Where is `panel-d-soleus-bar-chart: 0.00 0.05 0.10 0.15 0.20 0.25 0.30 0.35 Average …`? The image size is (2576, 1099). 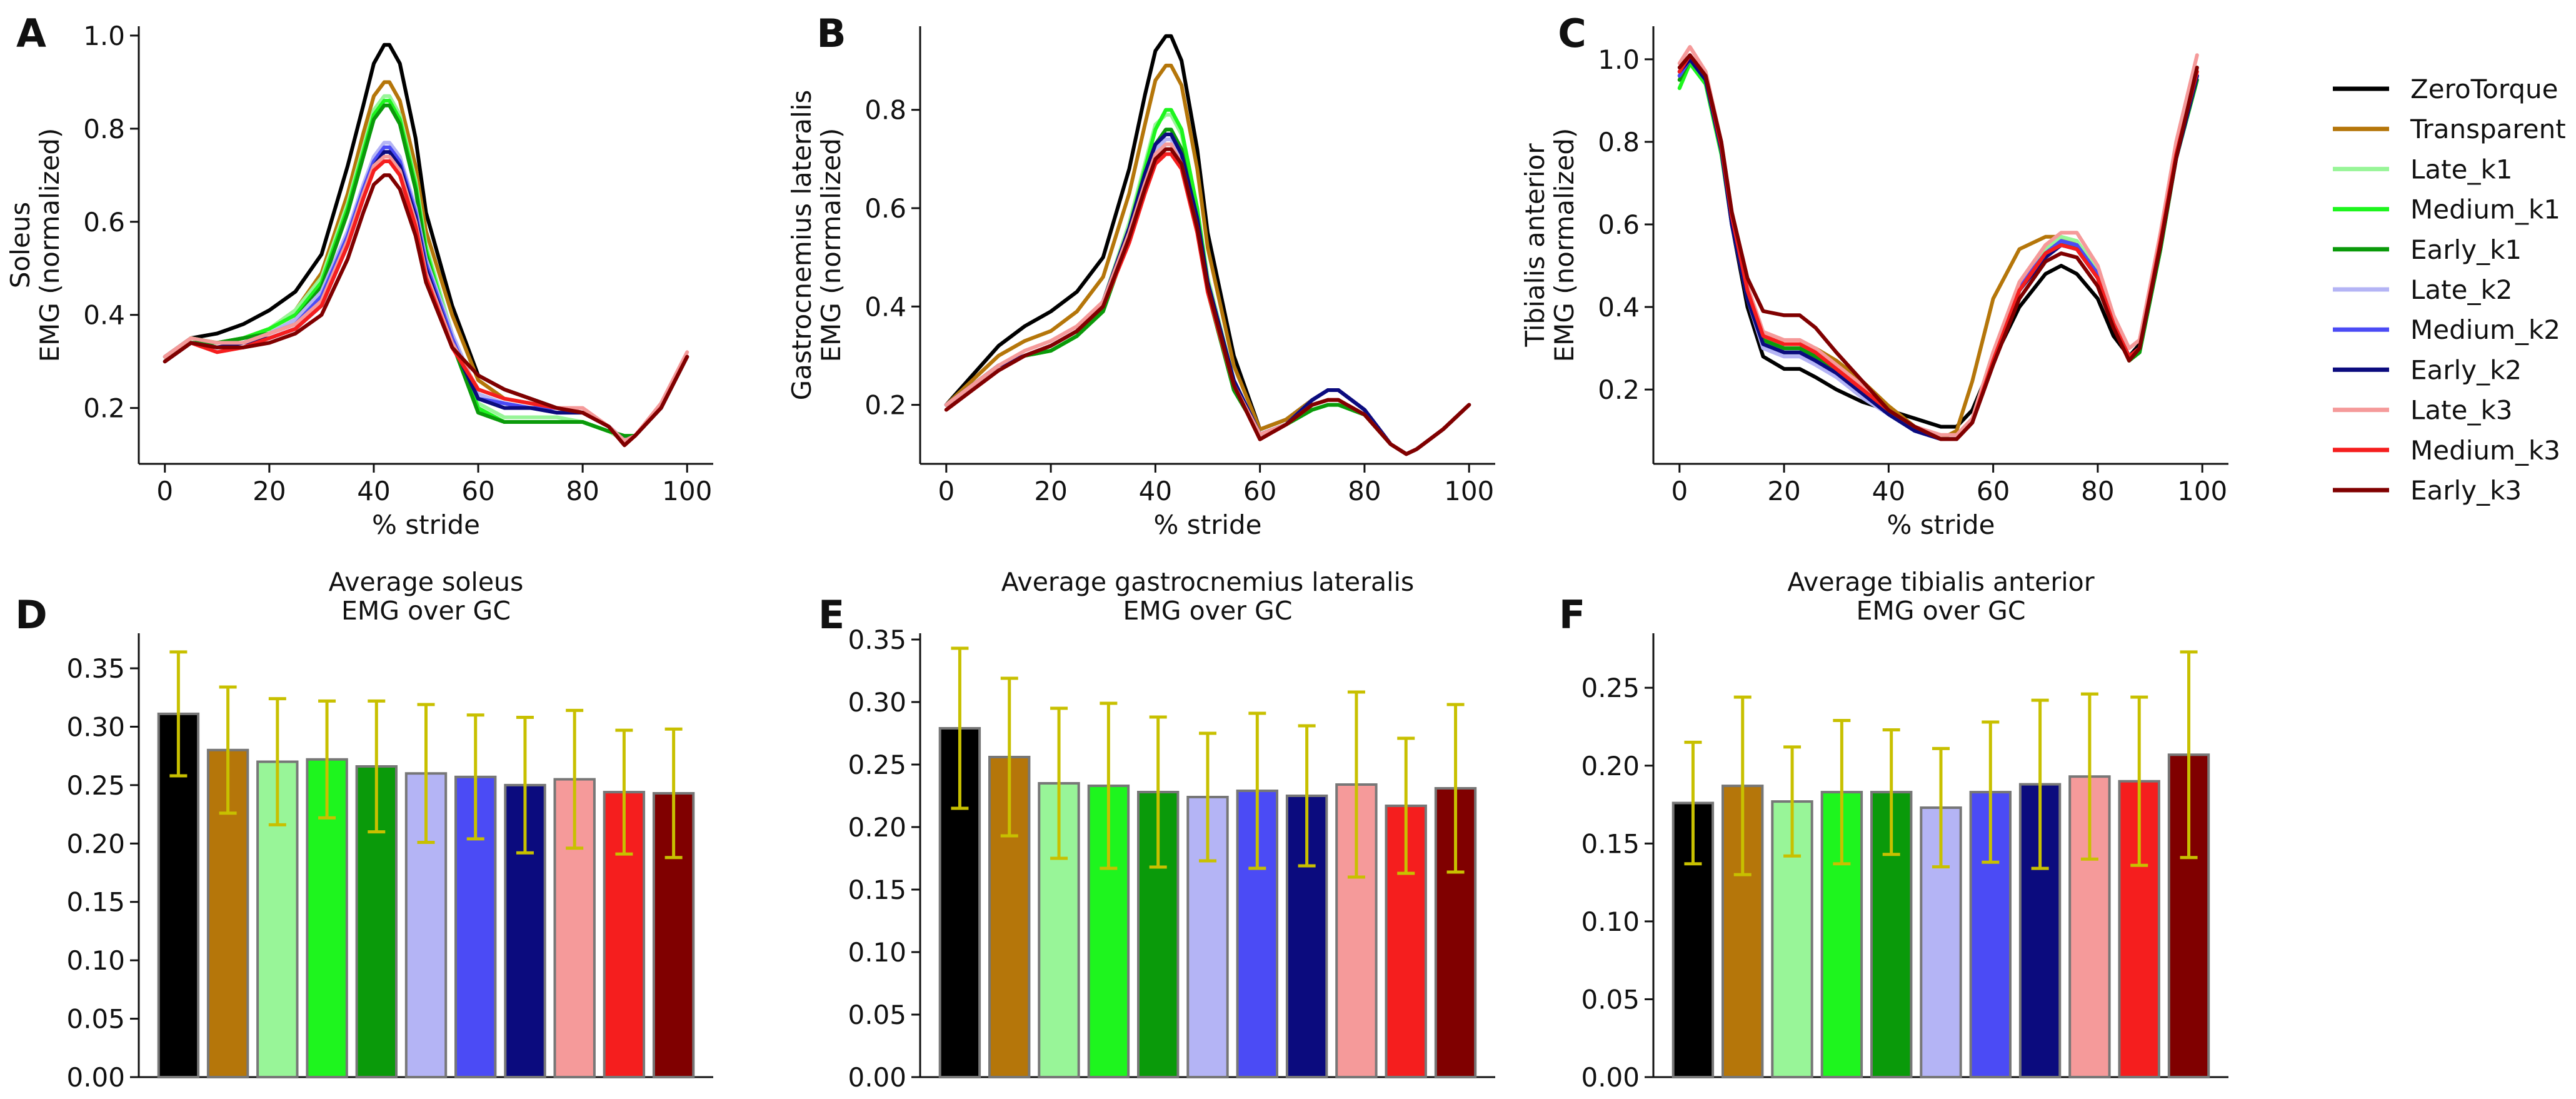 panel-d-soleus-bar-chart: 0.00 0.05 0.10 0.15 0.20 0.25 0.30 0.35 Average … is located at coordinates (389, 830).